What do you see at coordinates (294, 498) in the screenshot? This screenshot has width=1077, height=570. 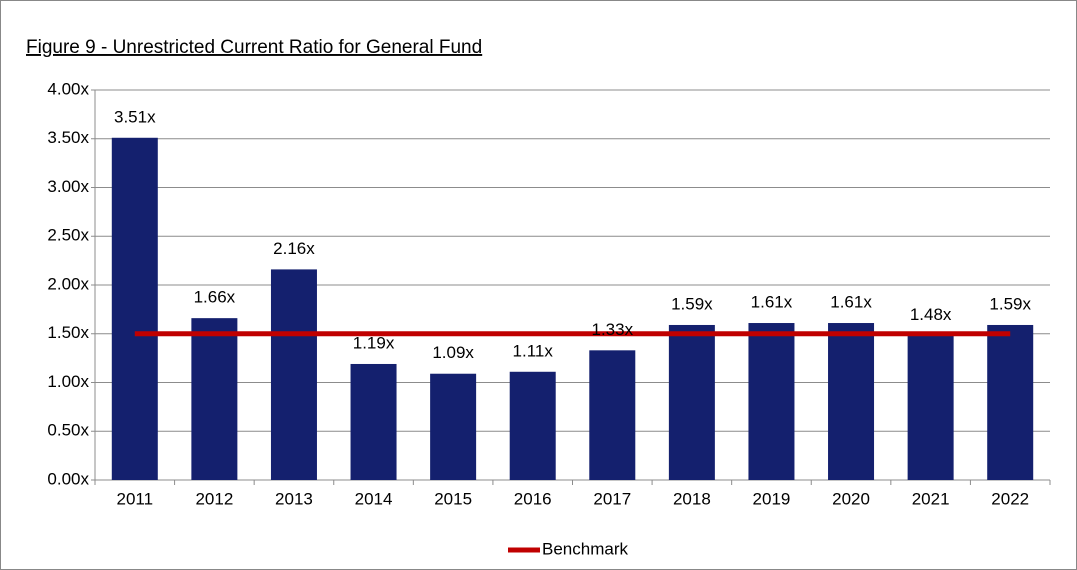 I see `x-tick-label: 2013` at bounding box center [294, 498].